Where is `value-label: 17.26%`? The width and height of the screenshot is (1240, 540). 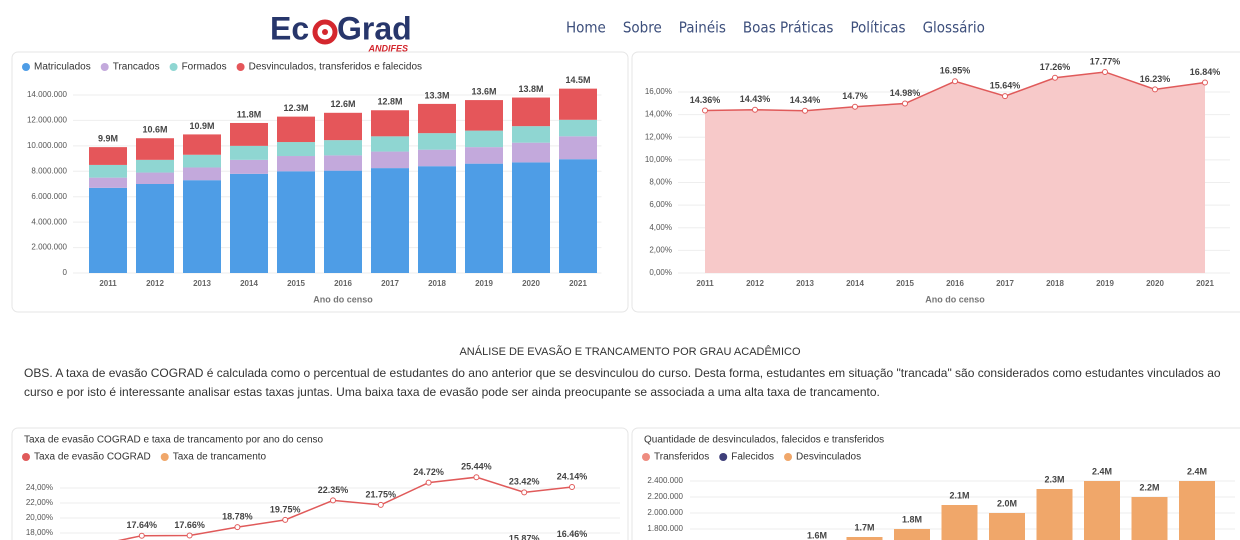
value-label: 17.26% is located at coordinates (1055, 67).